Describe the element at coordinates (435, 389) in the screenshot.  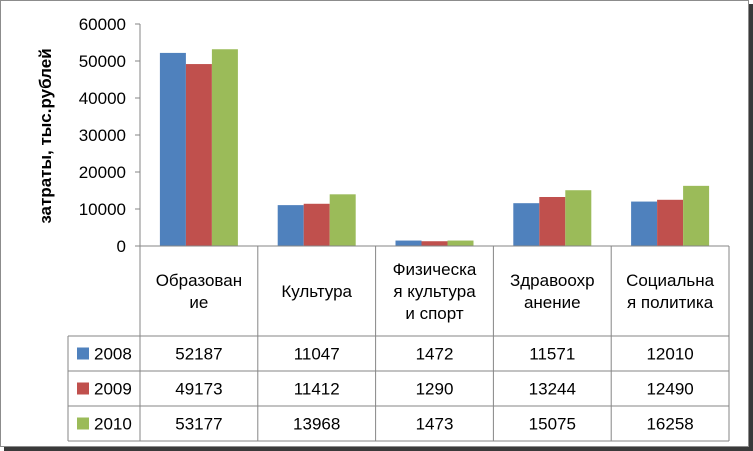
I see `data-label: 1290` at that location.